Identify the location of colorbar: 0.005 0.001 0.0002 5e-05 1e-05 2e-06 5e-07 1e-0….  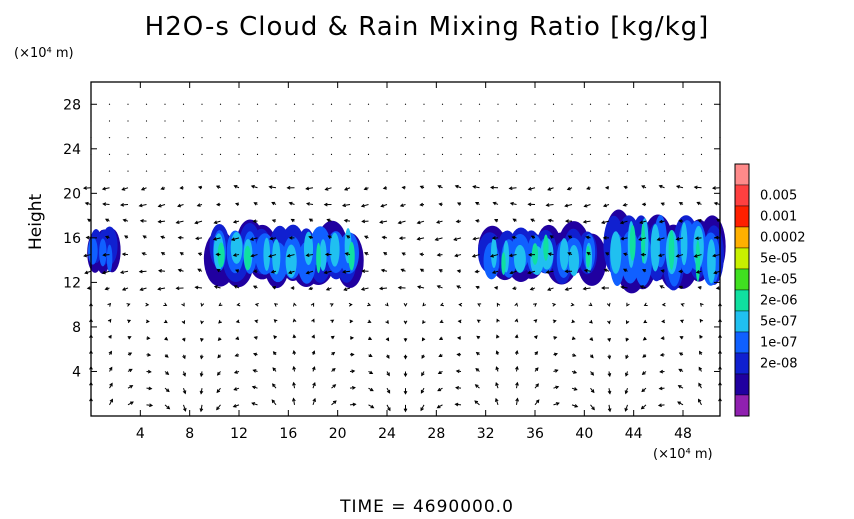
(770, 290).